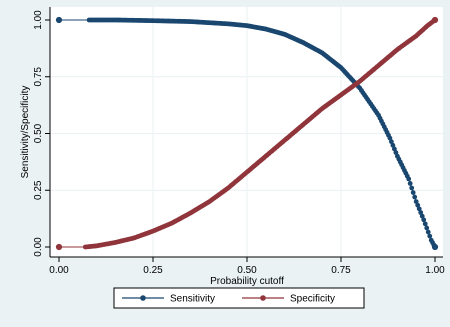 Image resolution: width=450 pixels, height=327 pixels. What do you see at coordinates (59, 270) in the screenshot?
I see `x-tick-label: 0.00` at bounding box center [59, 270].